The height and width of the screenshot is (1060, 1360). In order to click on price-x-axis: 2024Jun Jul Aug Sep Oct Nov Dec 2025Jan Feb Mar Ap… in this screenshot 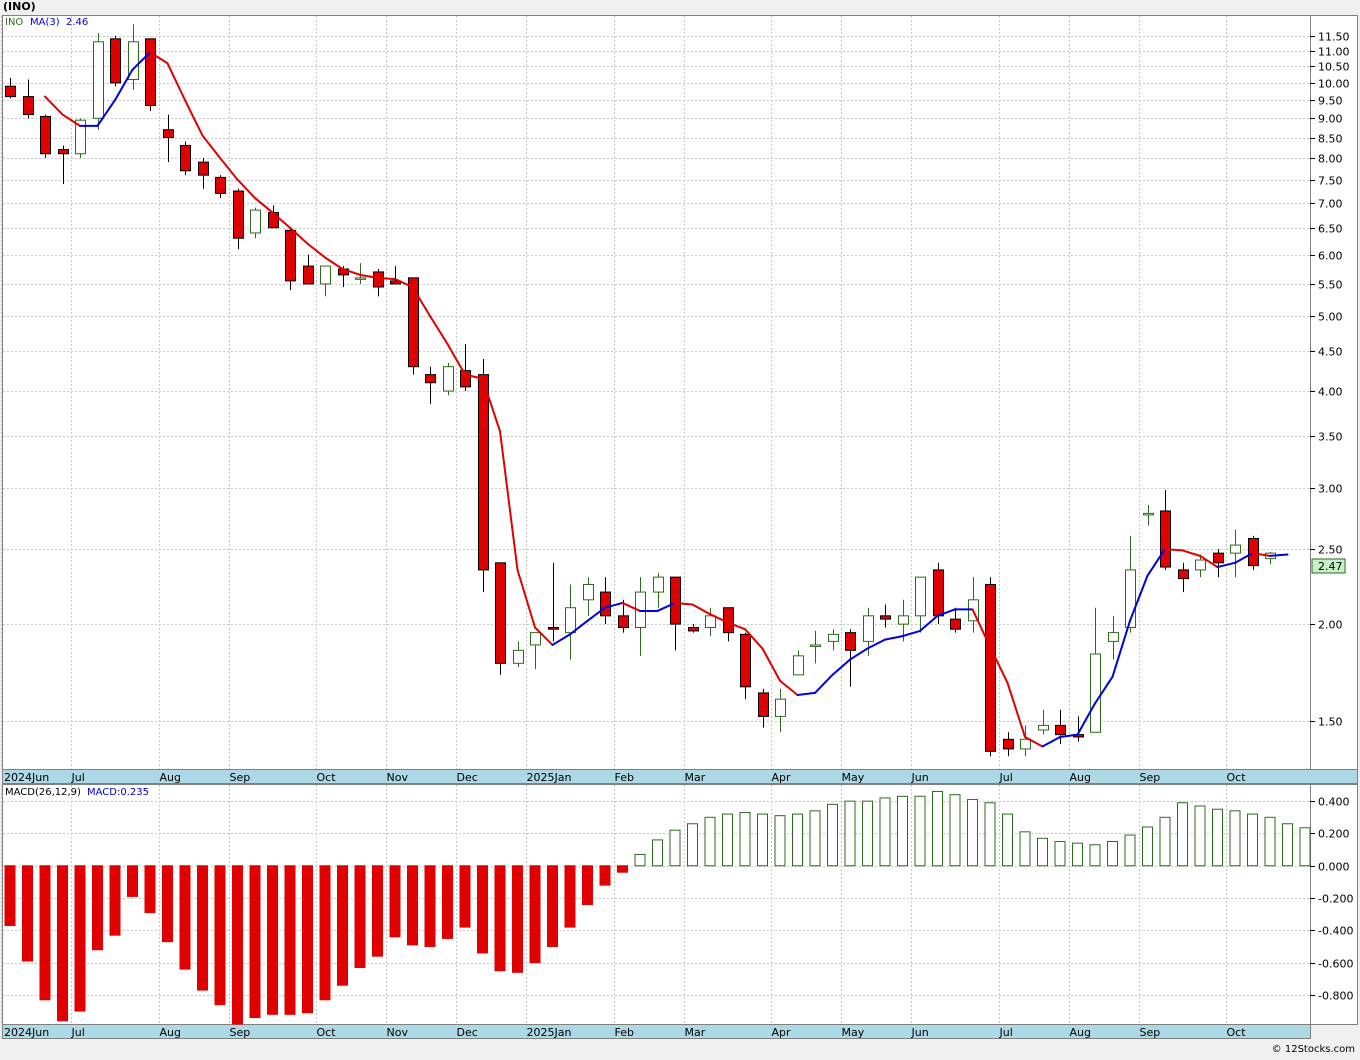, I will do `click(625, 777)`.